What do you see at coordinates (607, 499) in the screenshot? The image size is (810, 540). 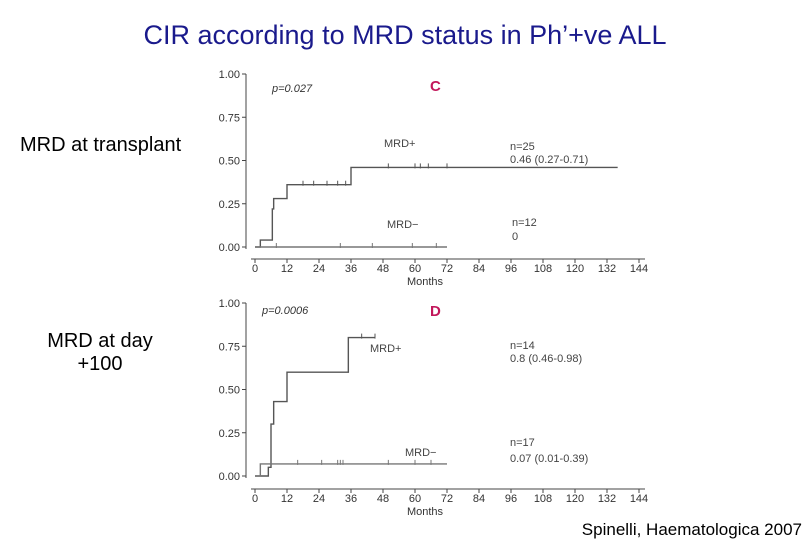 I see `panel-d-x-tick-label: 132` at bounding box center [607, 499].